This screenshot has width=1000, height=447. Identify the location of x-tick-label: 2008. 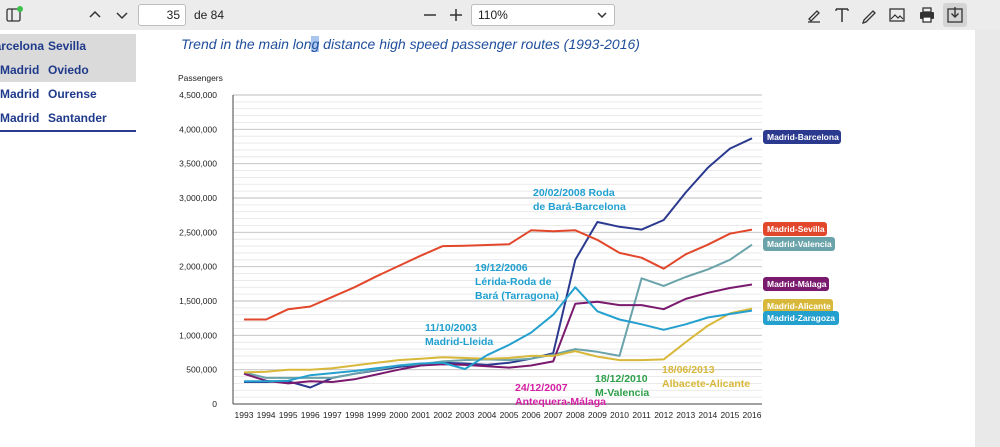
(575, 415).